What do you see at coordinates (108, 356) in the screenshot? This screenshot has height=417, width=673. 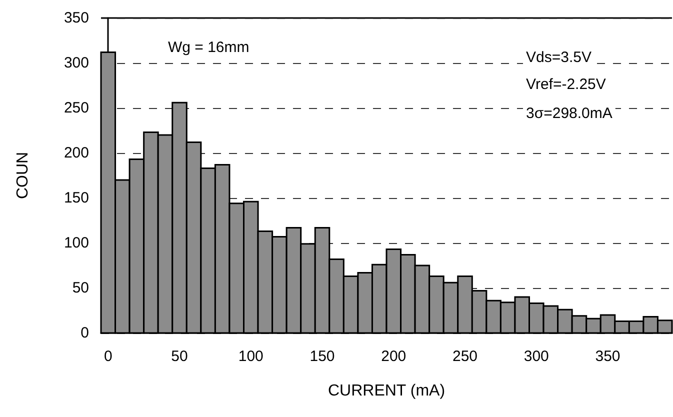 I see `x-tick-label: 0` at bounding box center [108, 356].